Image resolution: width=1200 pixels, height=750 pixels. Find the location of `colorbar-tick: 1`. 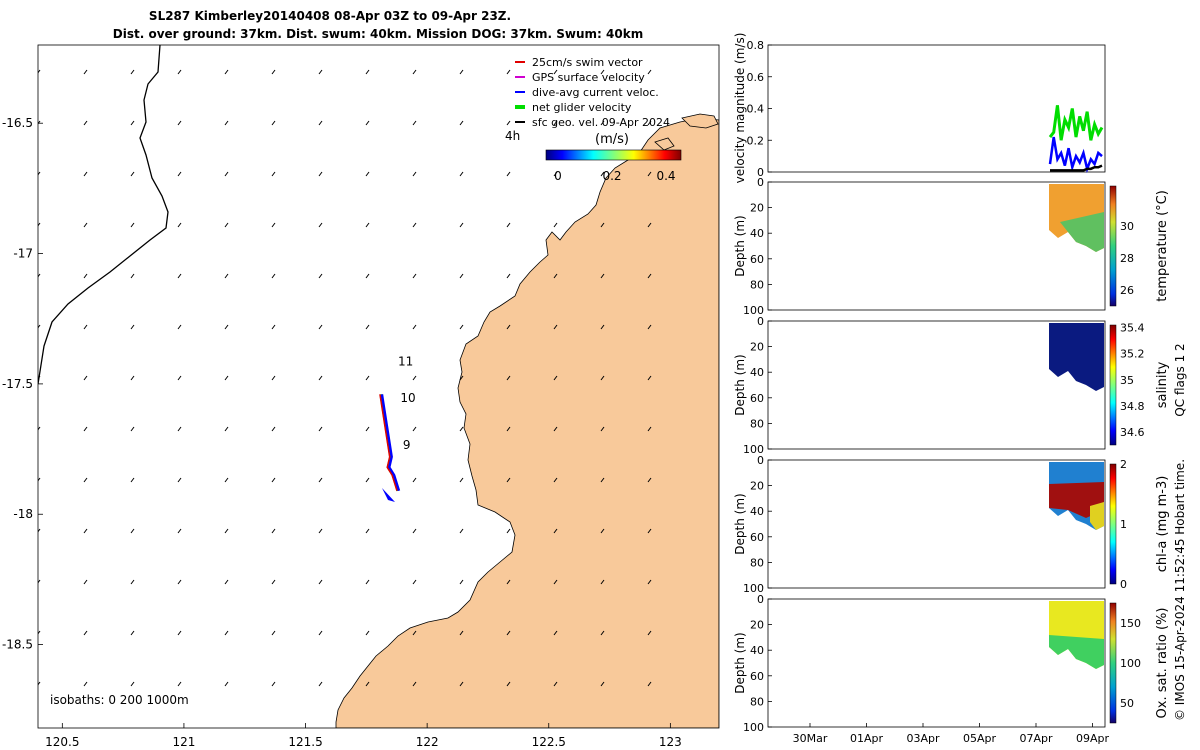

colorbar-tick: 1 is located at coordinates (1123, 524).